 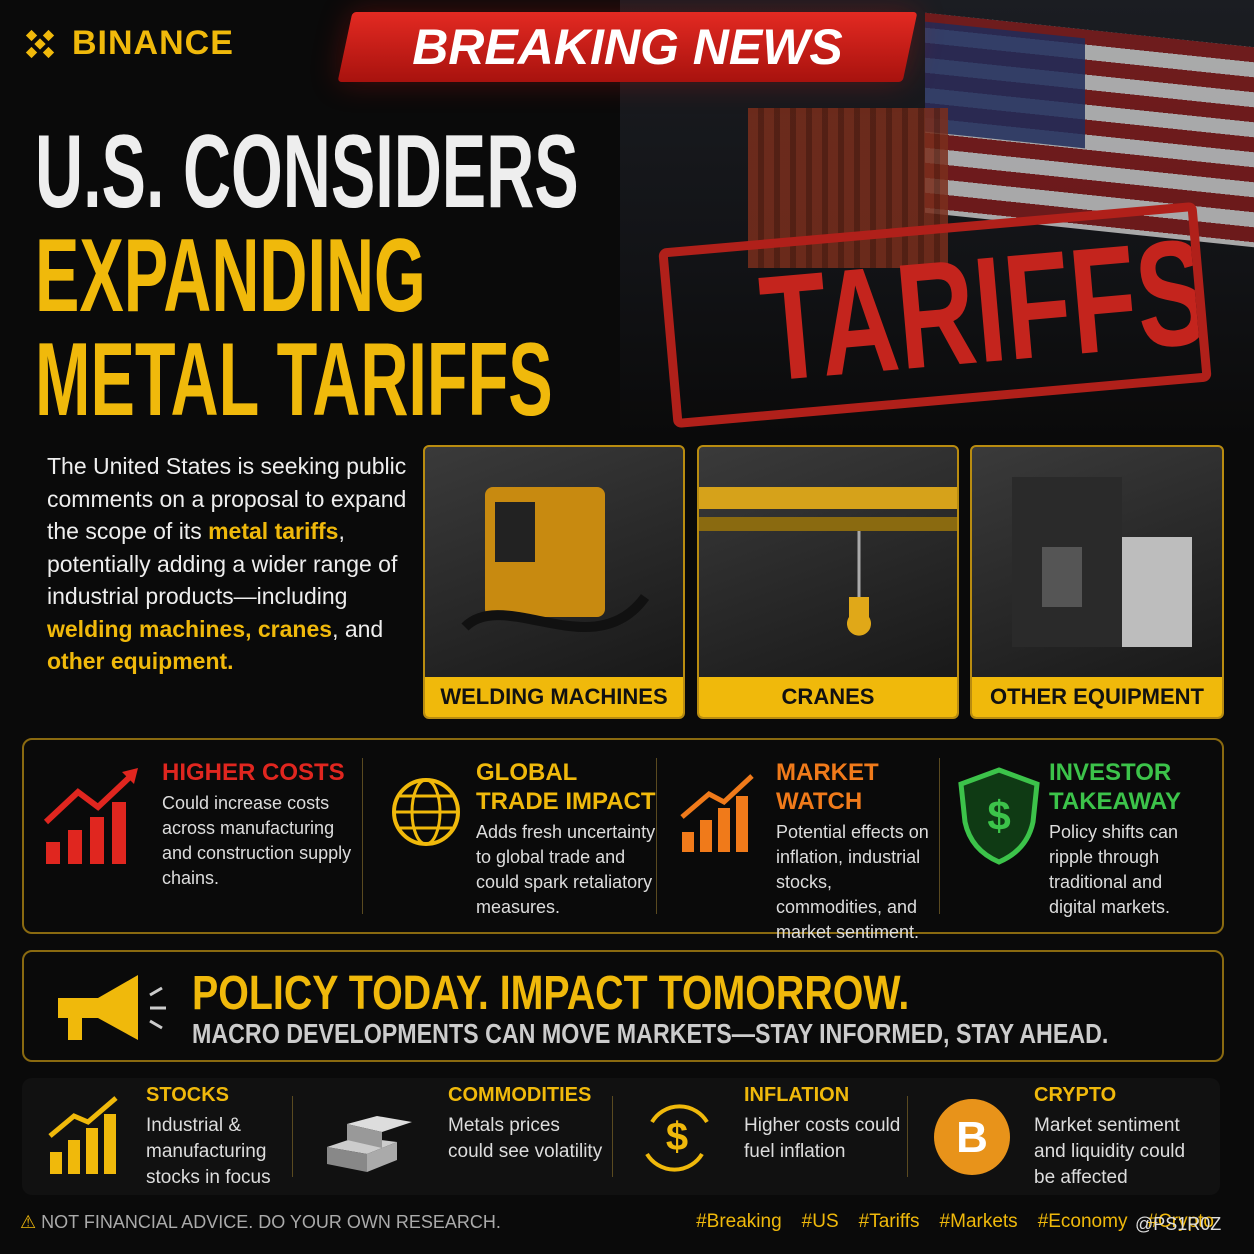 I want to click on product-label: CRANES, so click(x=828, y=697).